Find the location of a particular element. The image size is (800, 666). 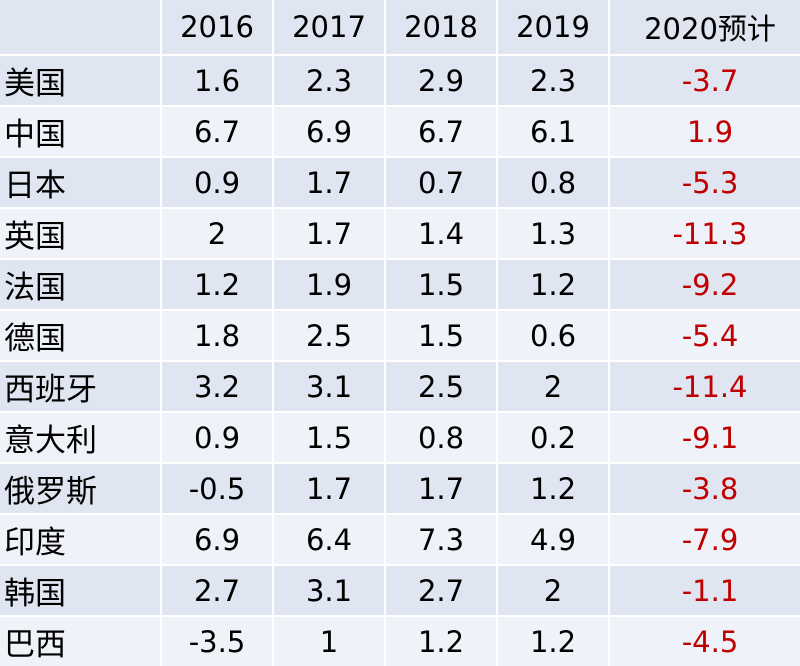

forecast-value-cell: -5.4 is located at coordinates (705, 335).